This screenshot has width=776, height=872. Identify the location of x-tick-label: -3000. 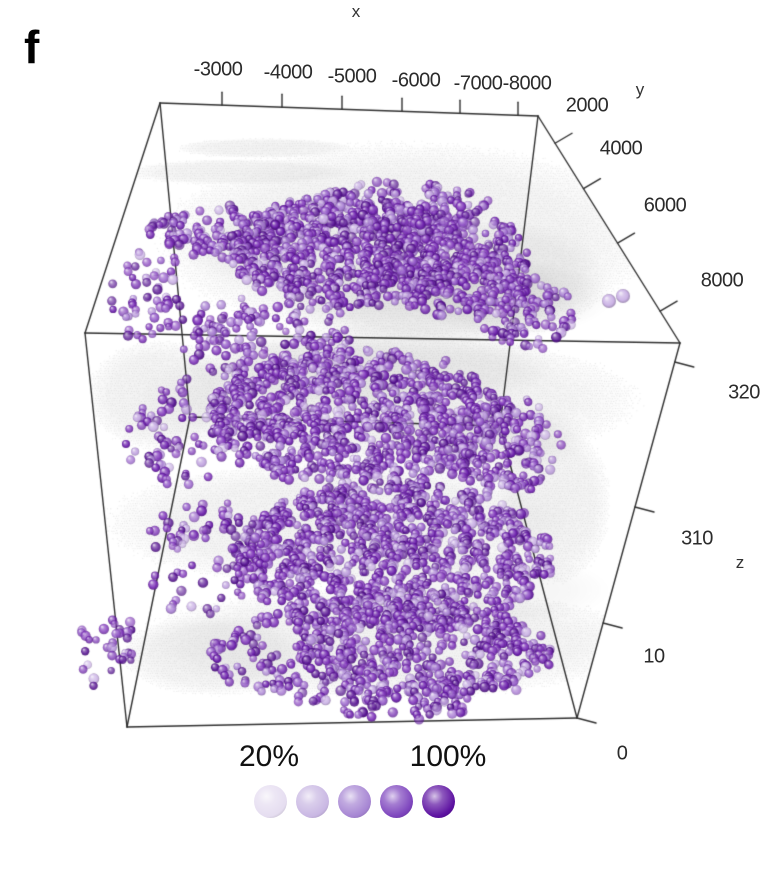
(218, 69).